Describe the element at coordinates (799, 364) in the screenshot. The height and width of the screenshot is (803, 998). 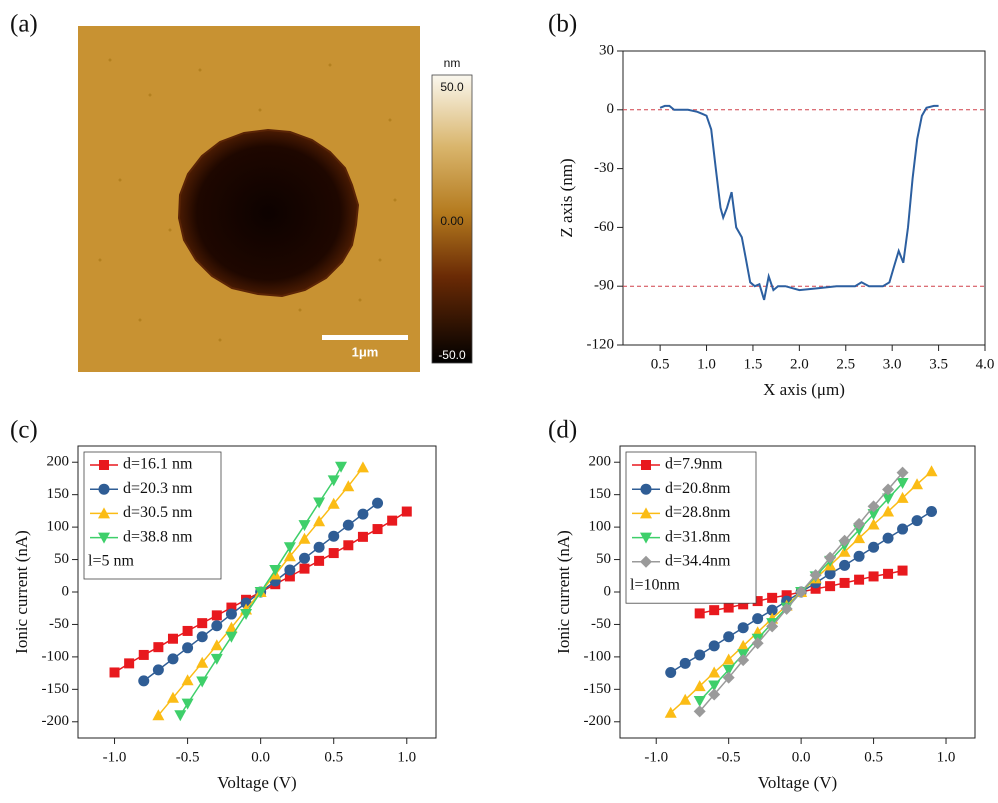
I see `x-tick-label: 2.0` at that location.